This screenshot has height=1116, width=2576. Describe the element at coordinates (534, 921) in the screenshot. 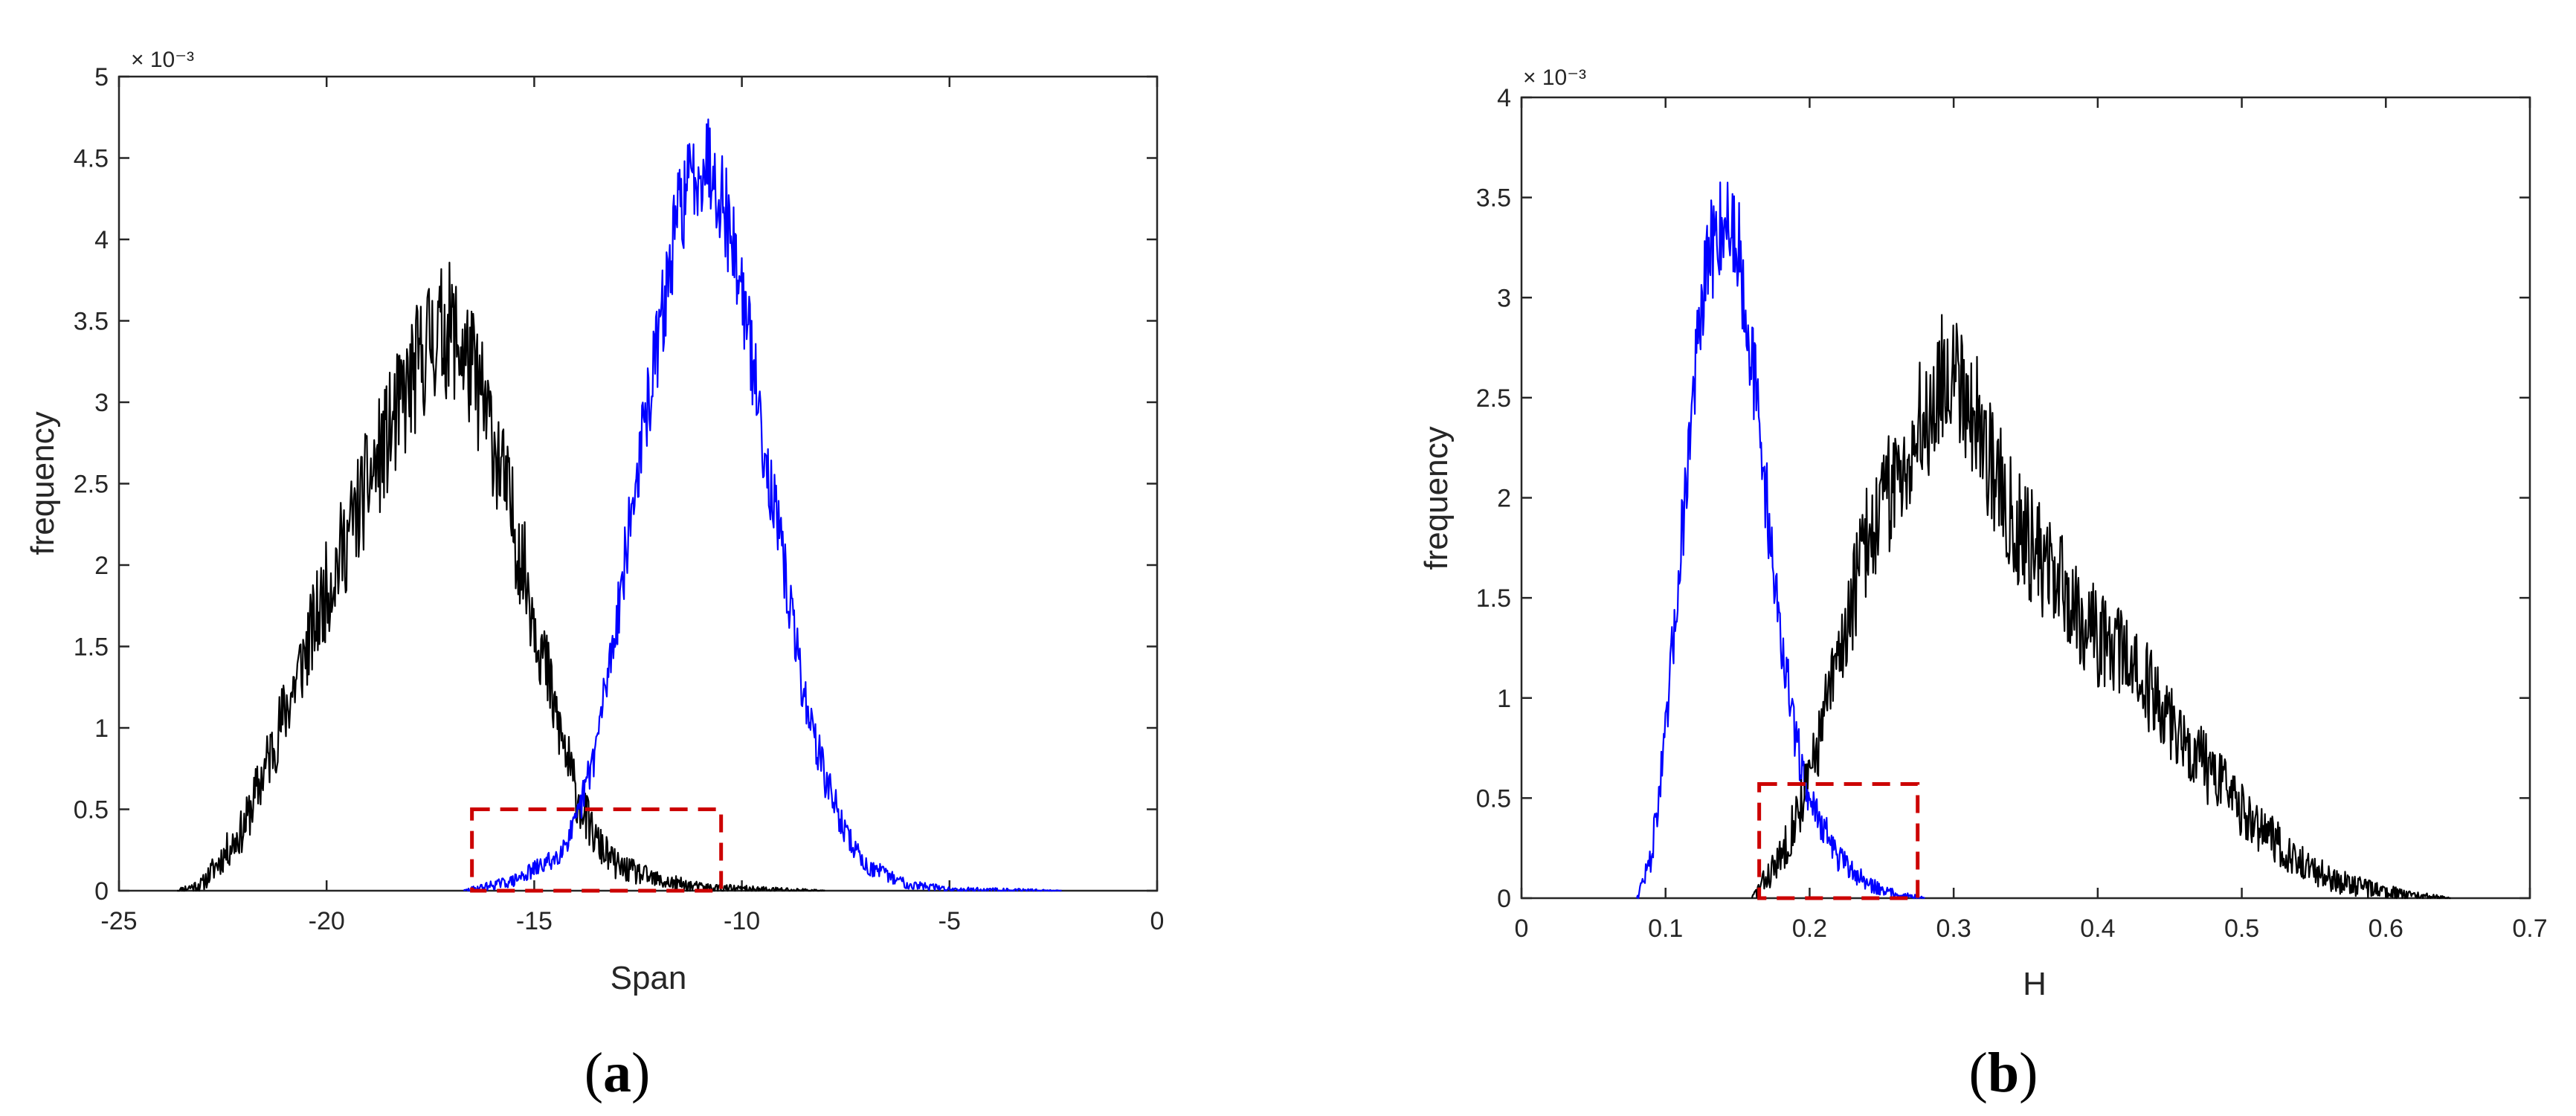

I see `x-tick-label: -15` at that location.